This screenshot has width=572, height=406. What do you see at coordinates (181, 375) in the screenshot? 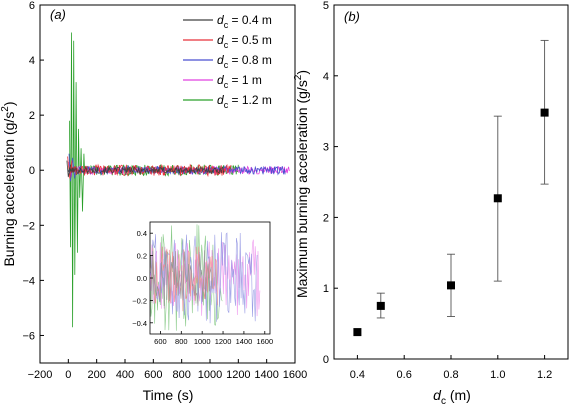
I see `panel-a-x-tick-label: 800` at bounding box center [181, 375].